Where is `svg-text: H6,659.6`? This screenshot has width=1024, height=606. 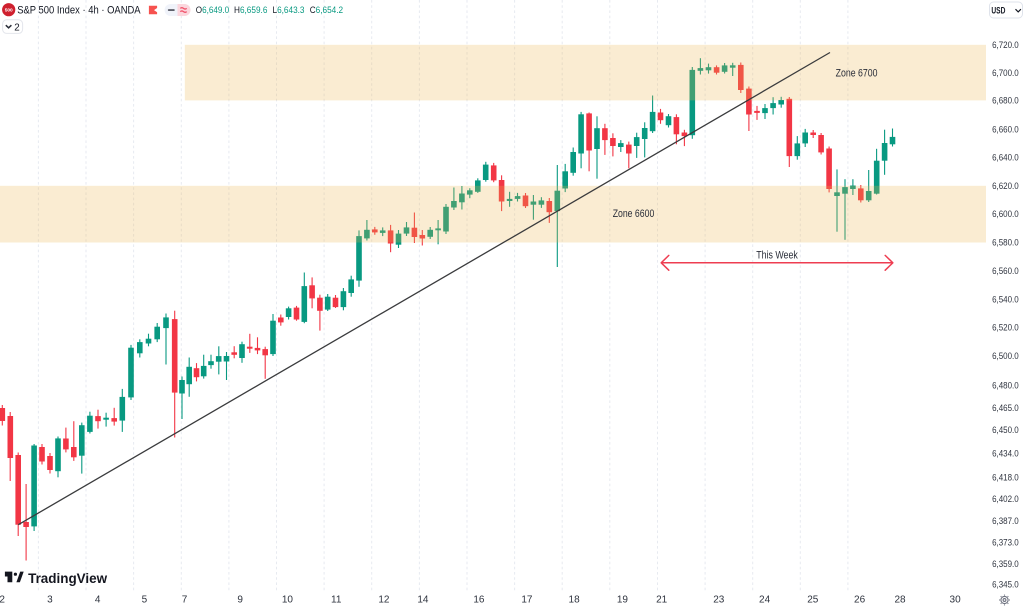
svg-text: H6,659.6 is located at coordinates (250, 10).